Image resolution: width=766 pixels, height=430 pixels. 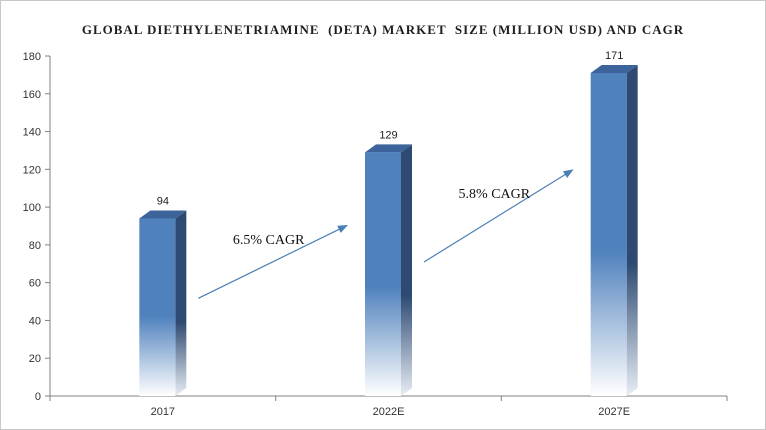 What do you see at coordinates (389, 412) in the screenshot?
I see `x-tick-label: 2022E` at bounding box center [389, 412].